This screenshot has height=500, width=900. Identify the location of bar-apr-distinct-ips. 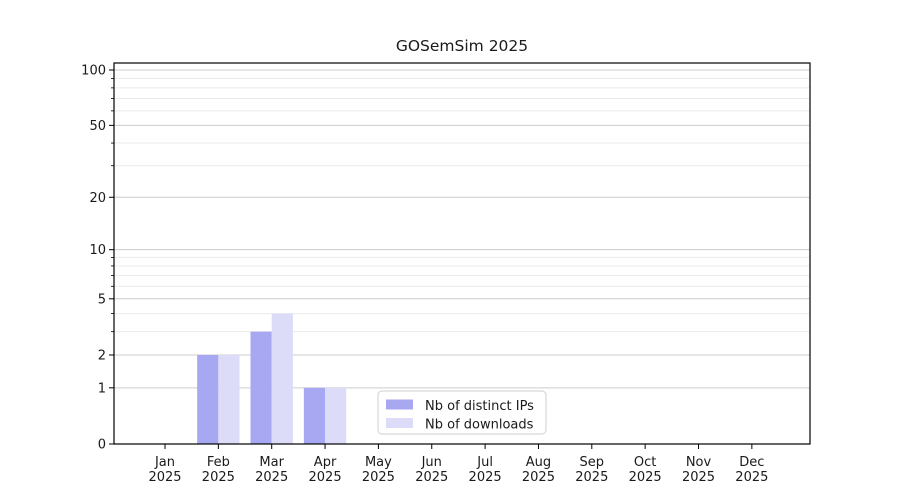
(314, 415).